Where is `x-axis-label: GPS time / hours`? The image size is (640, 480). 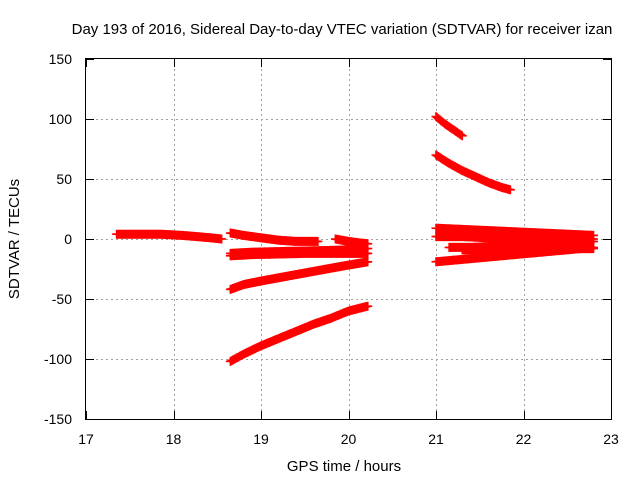 x-axis-label: GPS time / hours is located at coordinates (344, 466).